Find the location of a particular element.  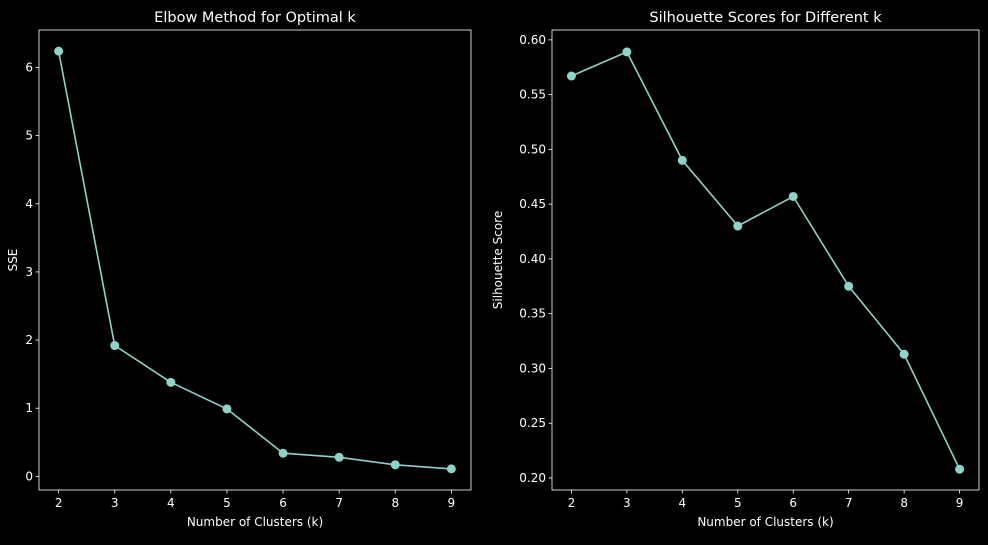

y-tick-label: 4 is located at coordinates (29, 204).